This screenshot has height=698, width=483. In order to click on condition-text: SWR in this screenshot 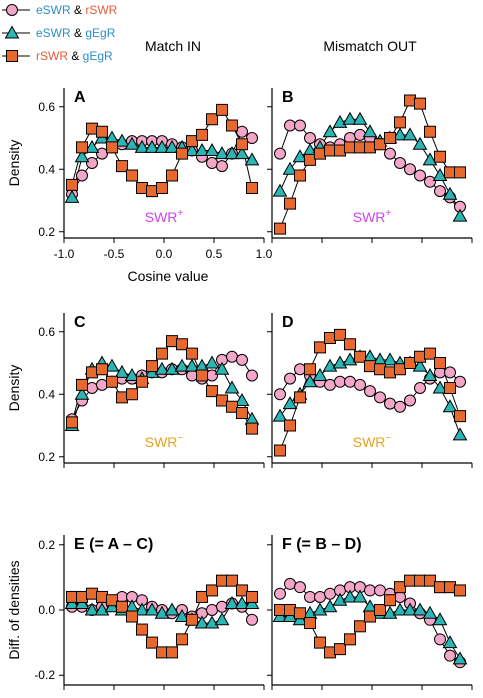, I will do `click(369, 442)`.